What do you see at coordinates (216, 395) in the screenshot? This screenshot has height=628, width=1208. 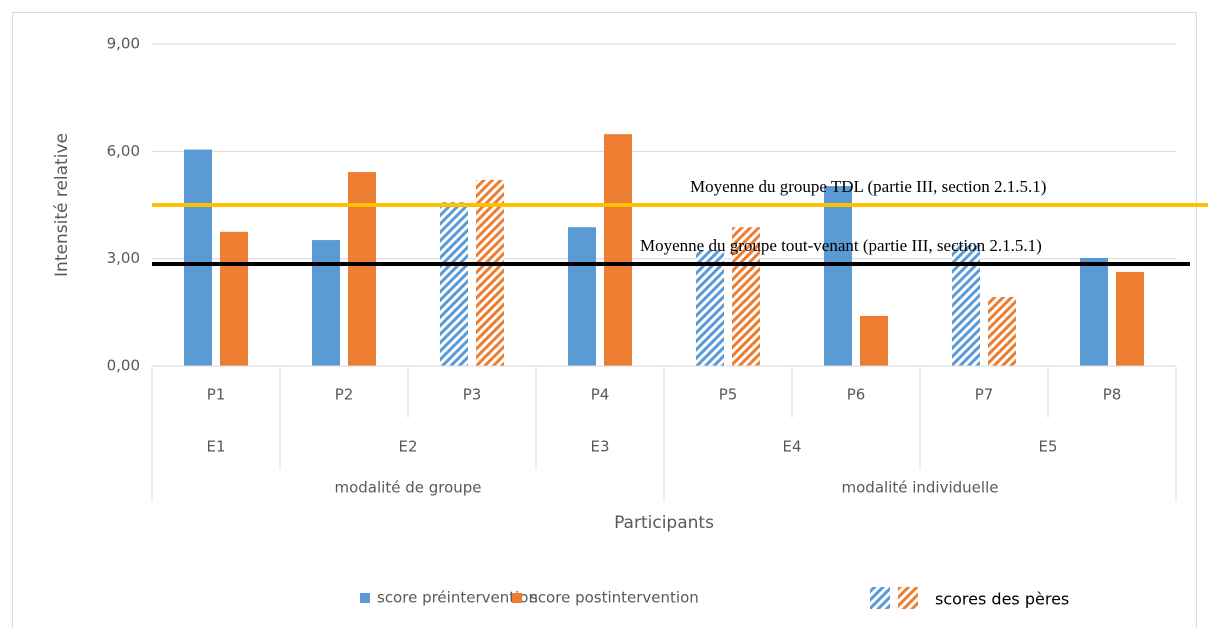 I see `x-tick-label: P1` at bounding box center [216, 395].